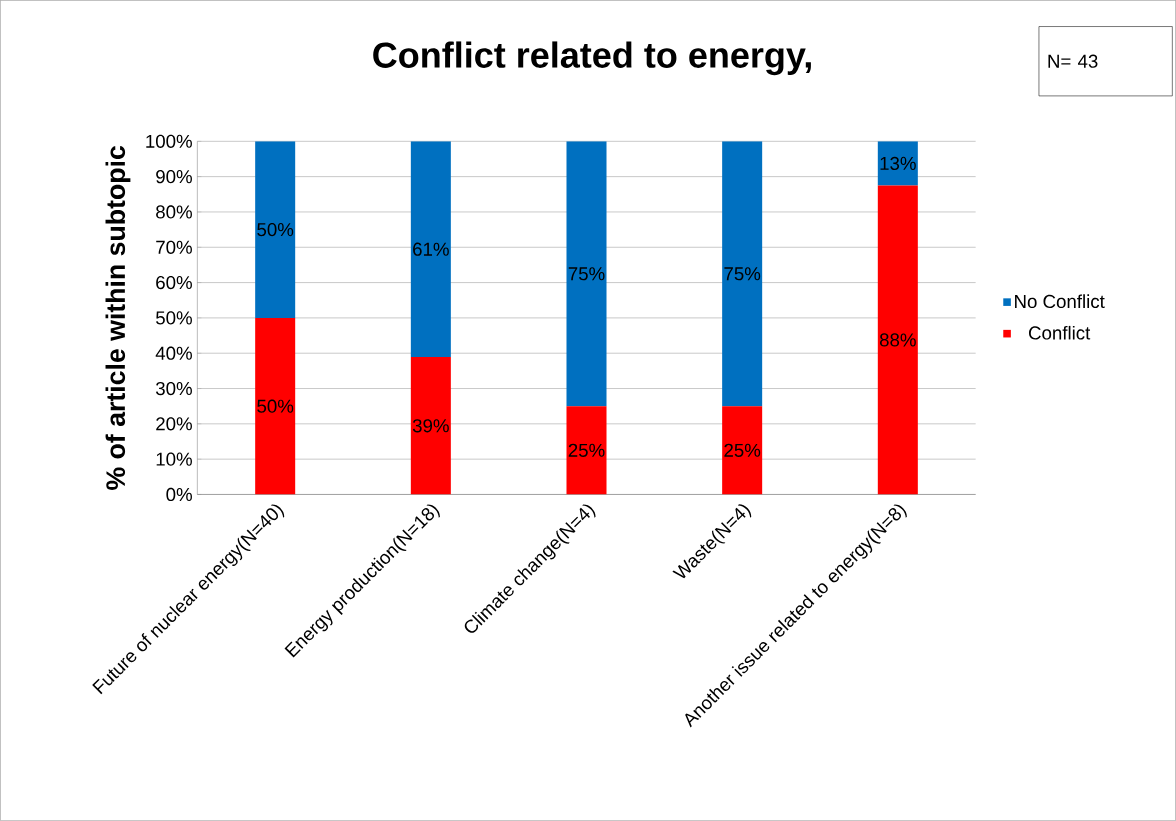 The height and width of the screenshot is (821, 1176). Describe the element at coordinates (174, 177) in the screenshot. I see `y-tick-label: 90%` at that location.